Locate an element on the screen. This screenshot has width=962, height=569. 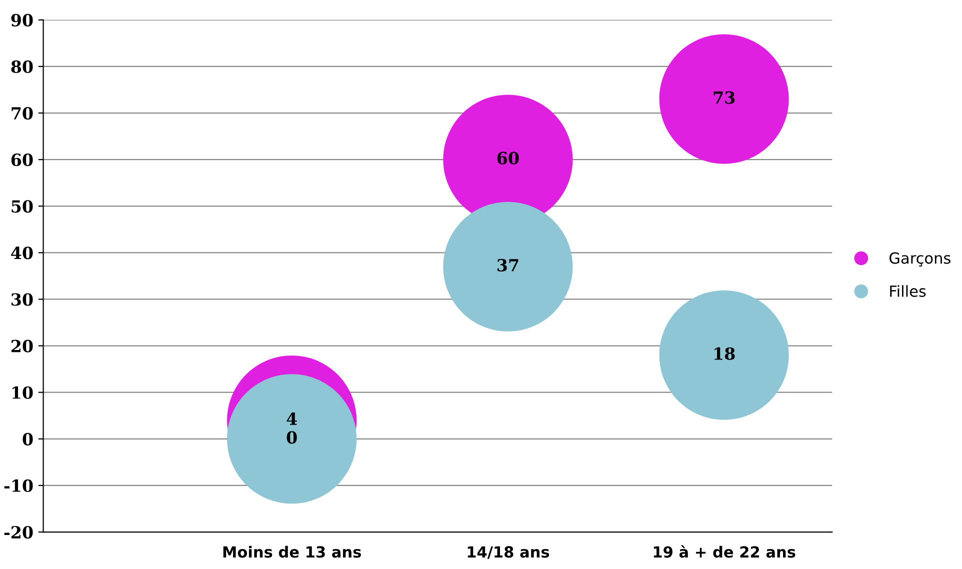
legend-label: Filles is located at coordinates (908, 291).